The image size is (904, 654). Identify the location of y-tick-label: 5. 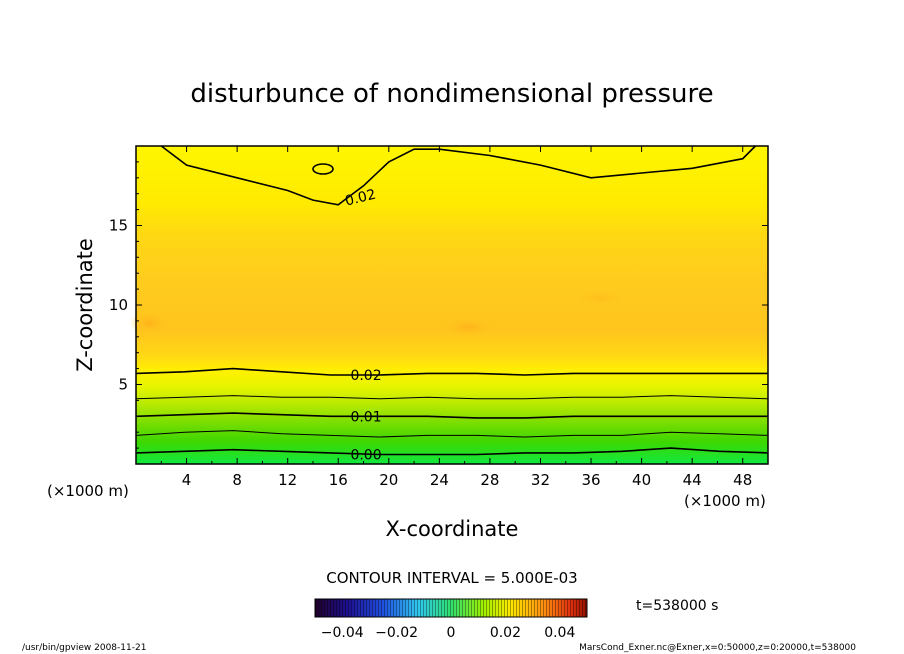
(123, 385).